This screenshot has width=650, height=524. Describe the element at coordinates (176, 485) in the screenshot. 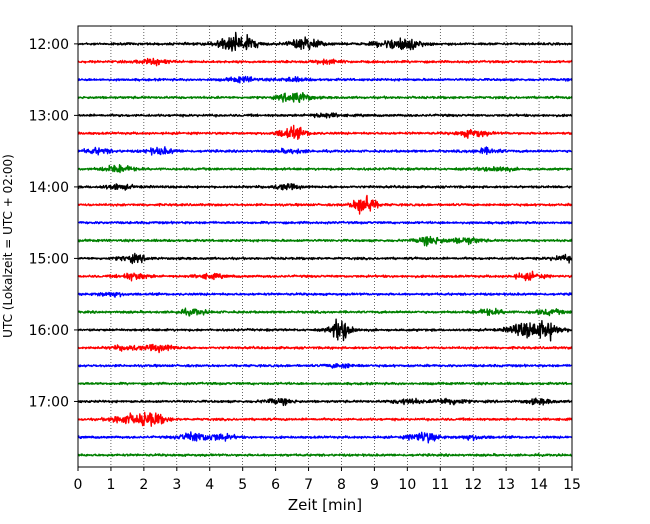

I see `x-tick-label-3: 3` at that location.